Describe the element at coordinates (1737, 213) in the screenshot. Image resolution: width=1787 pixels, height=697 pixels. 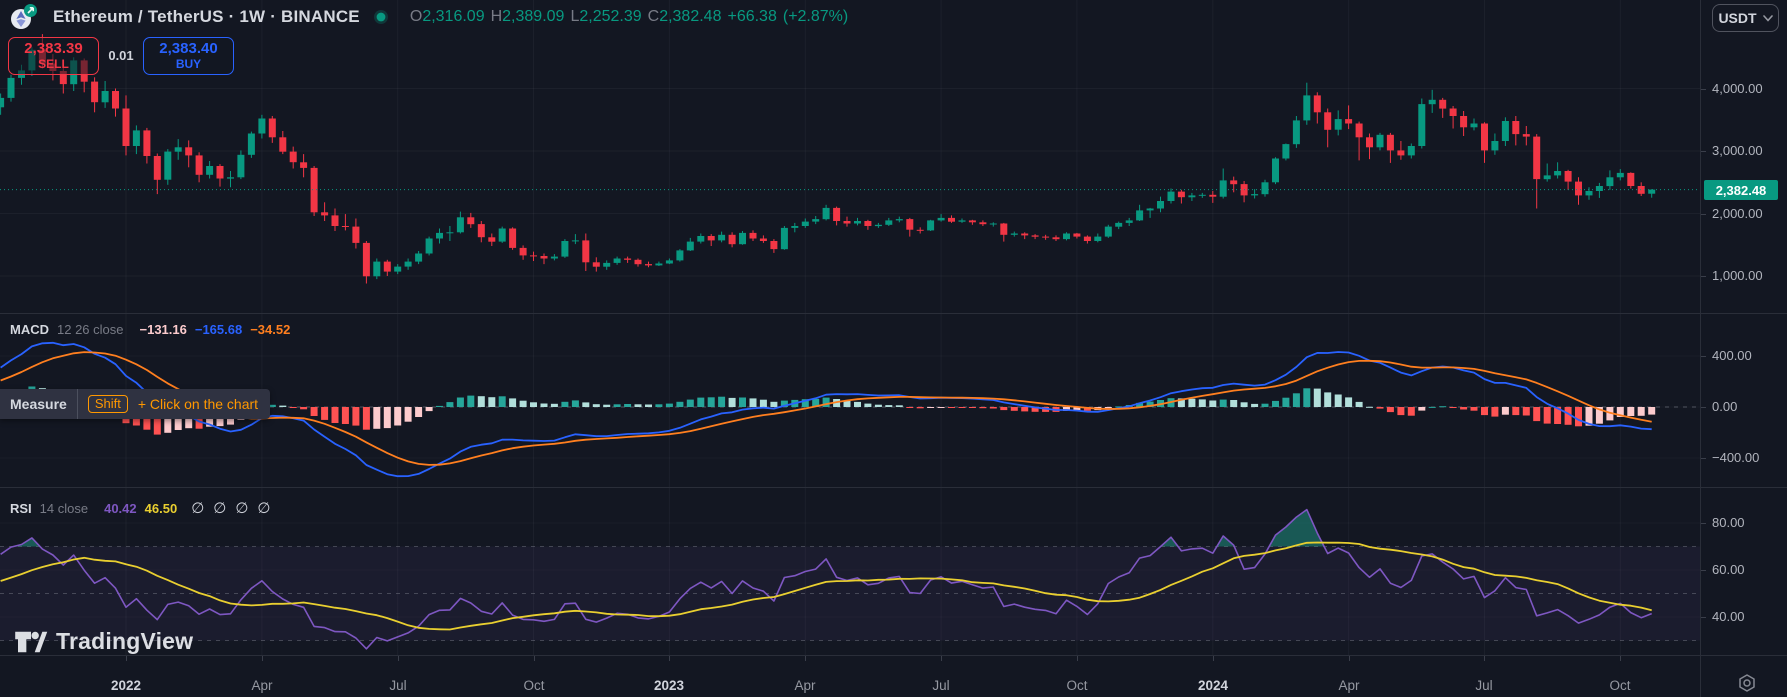
I see `price-tick-label: 2,000.00` at that location.